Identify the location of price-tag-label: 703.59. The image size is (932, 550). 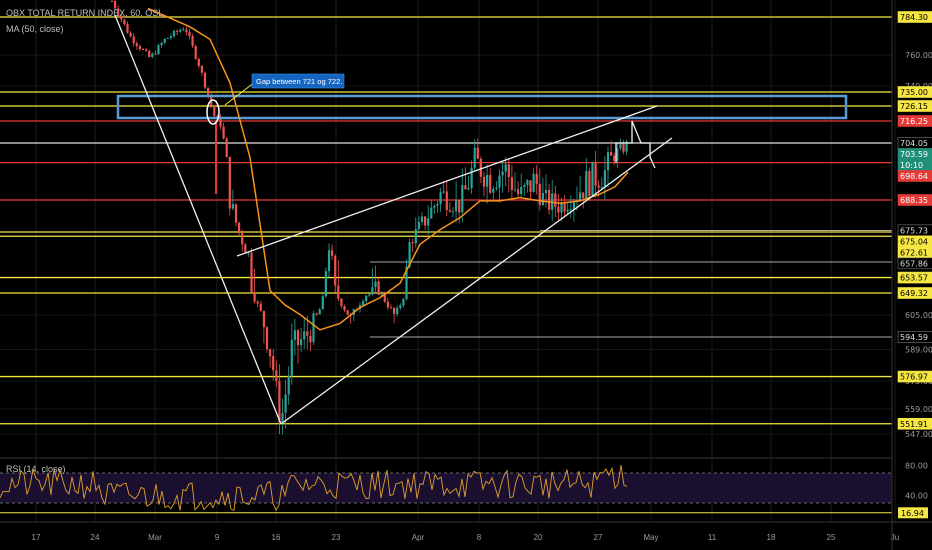
(914, 154).